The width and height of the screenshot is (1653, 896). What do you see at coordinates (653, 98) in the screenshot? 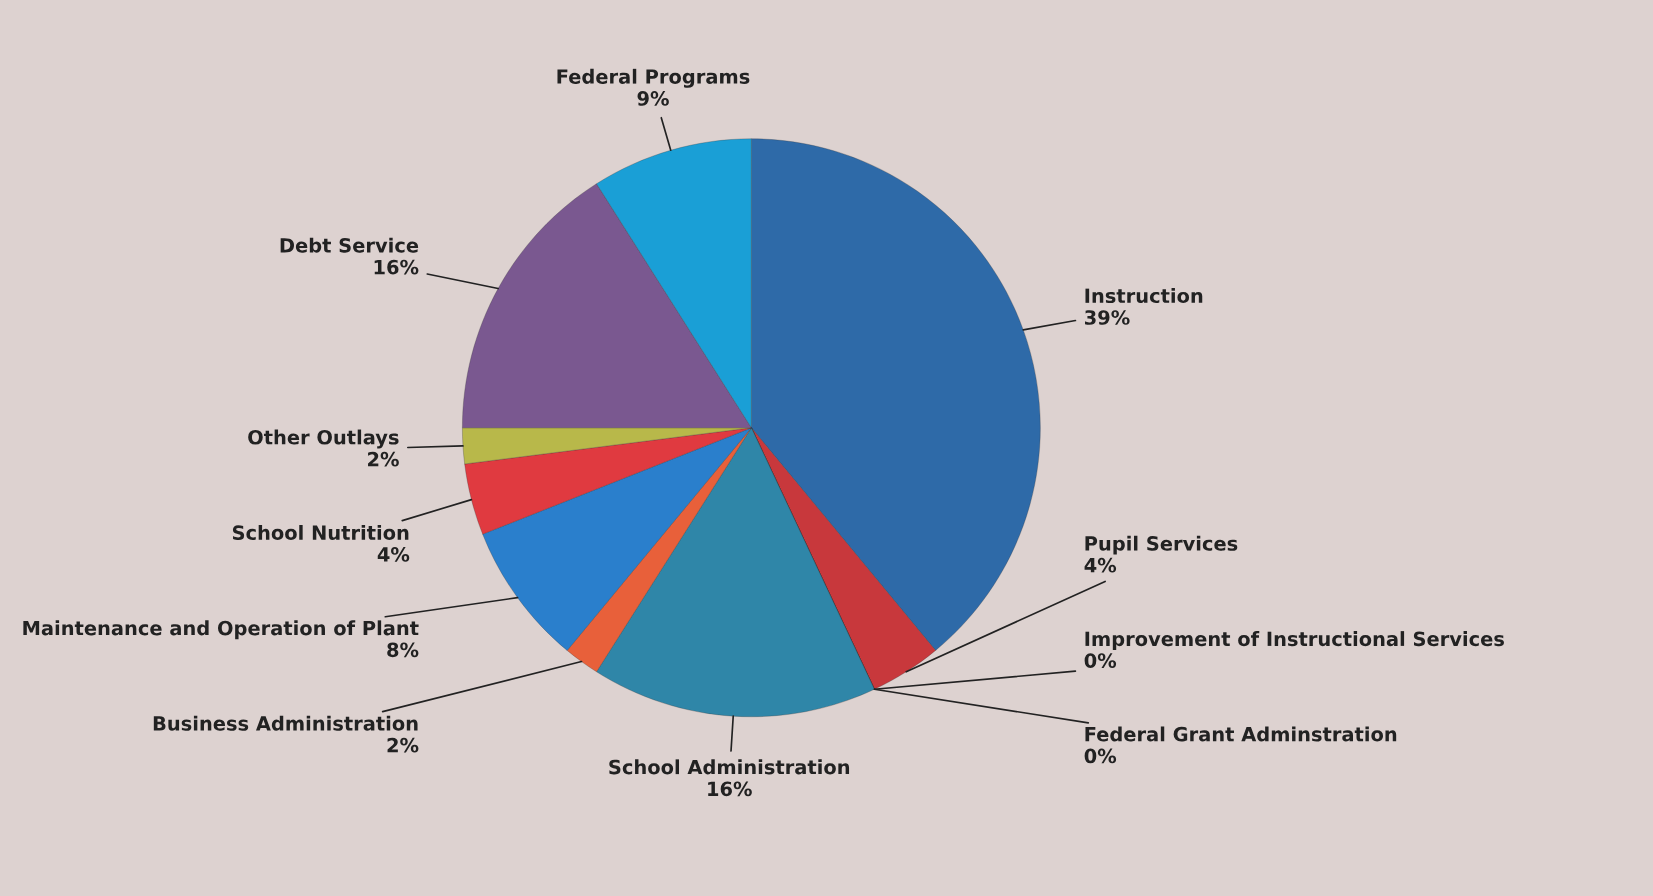
I see `data-label: 9%` at bounding box center [653, 98].